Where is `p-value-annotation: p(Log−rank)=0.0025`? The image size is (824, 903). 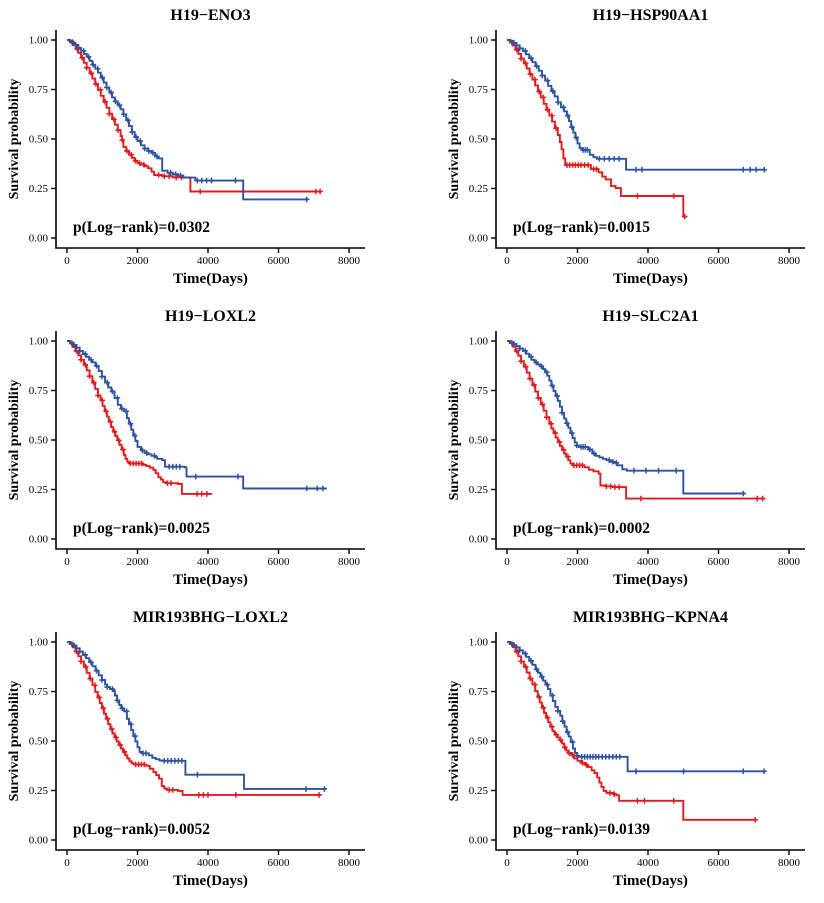
p-value-annotation: p(Log−rank)=0.0025 is located at coordinates (141, 528).